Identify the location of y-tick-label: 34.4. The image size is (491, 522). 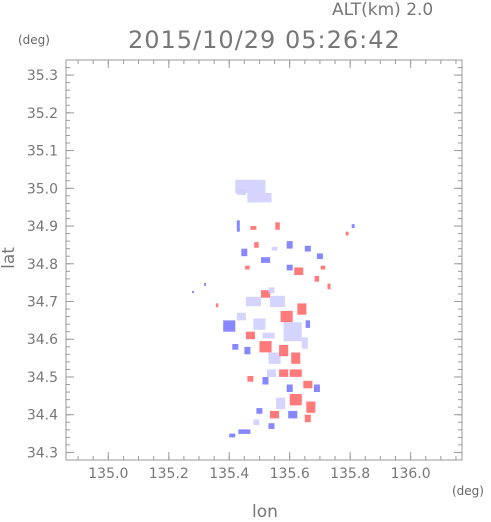
(42, 416).